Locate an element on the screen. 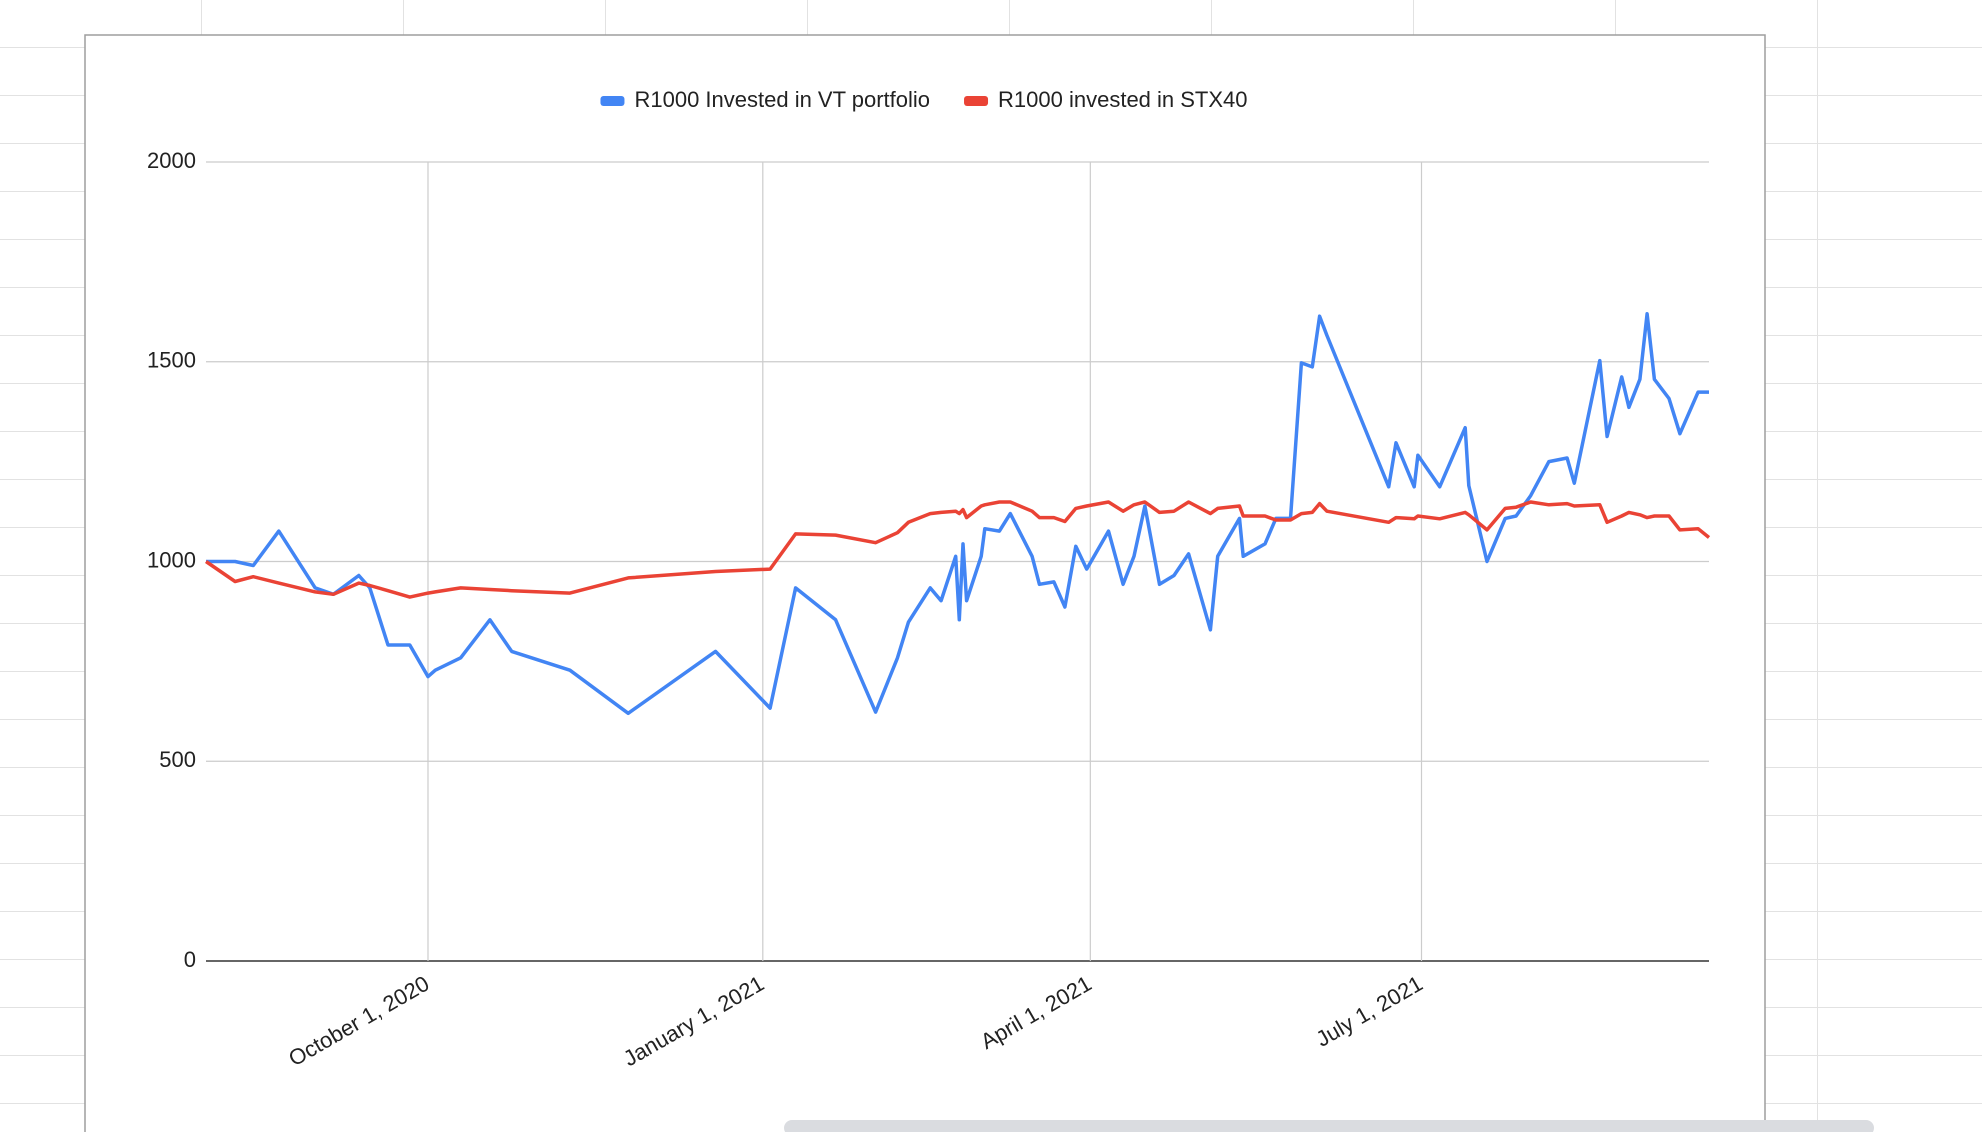 Image resolution: width=1982 pixels, height=1132 pixels. y-tick-label: 1500 is located at coordinates (171, 360).